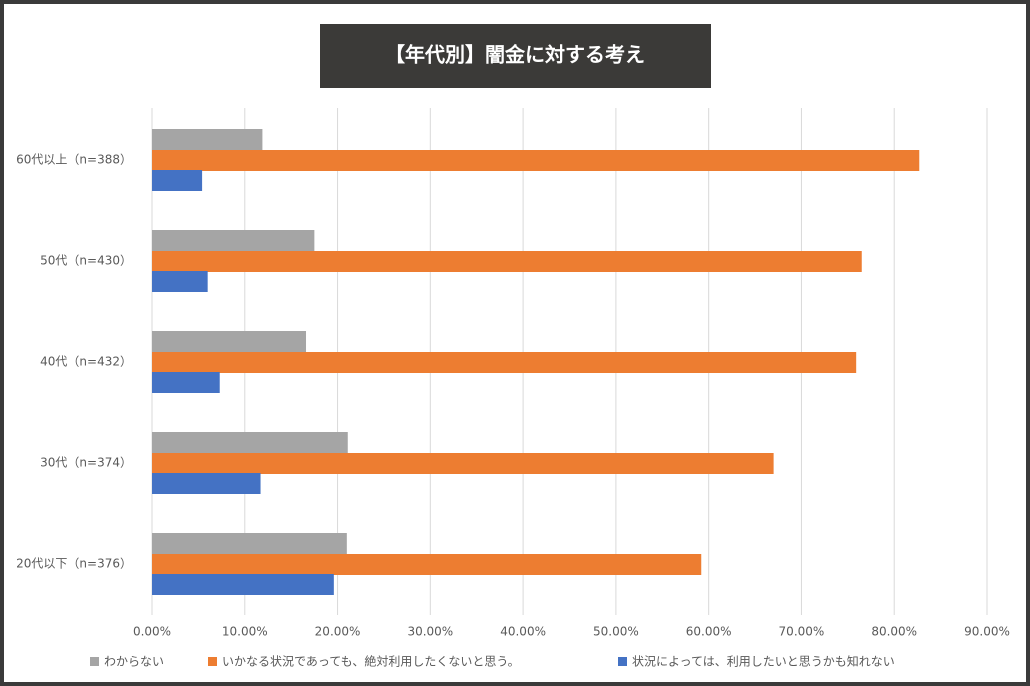 This screenshot has height=686, width=1030. Describe the element at coordinates (616, 632) in the screenshot. I see `x-tick-label: 50.00%` at that location.